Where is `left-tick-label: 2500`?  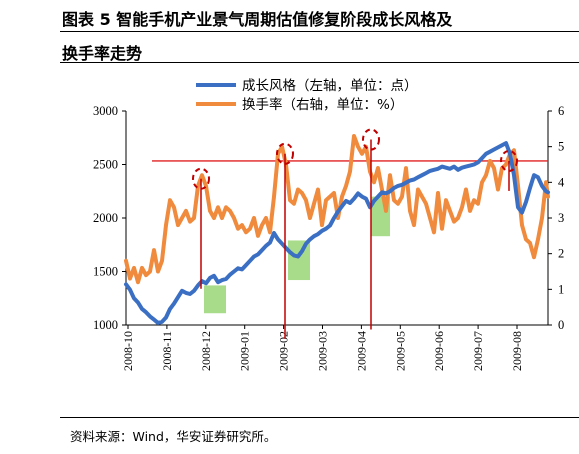
left-tick-label: 2500 is located at coordinates (105, 165).